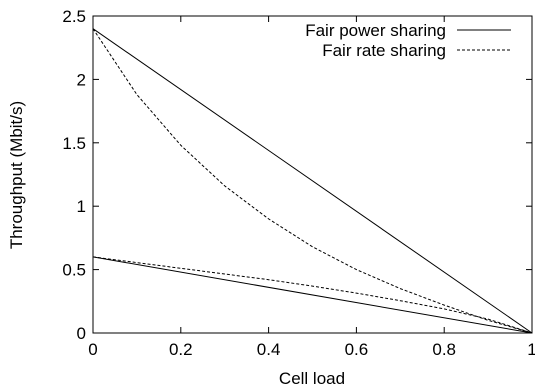 This screenshot has height=389, width=535. What do you see at coordinates (444, 349) in the screenshot?
I see `x-tick-label: 0.8` at bounding box center [444, 349].